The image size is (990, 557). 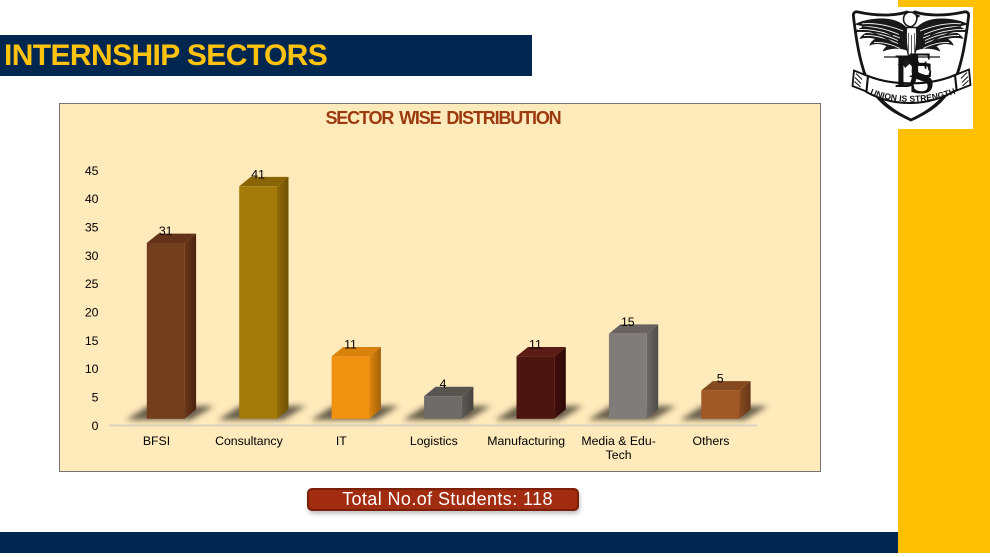 I want to click on svg-text: 41, so click(x=258, y=174).